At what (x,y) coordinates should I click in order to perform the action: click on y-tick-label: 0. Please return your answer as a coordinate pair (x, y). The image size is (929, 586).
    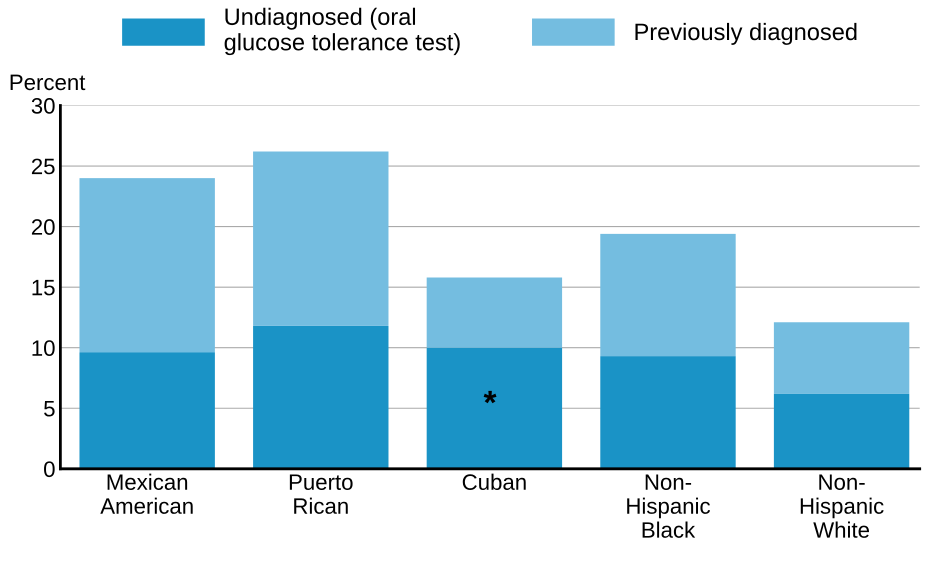
    Looking at the image, I should click on (49, 469).